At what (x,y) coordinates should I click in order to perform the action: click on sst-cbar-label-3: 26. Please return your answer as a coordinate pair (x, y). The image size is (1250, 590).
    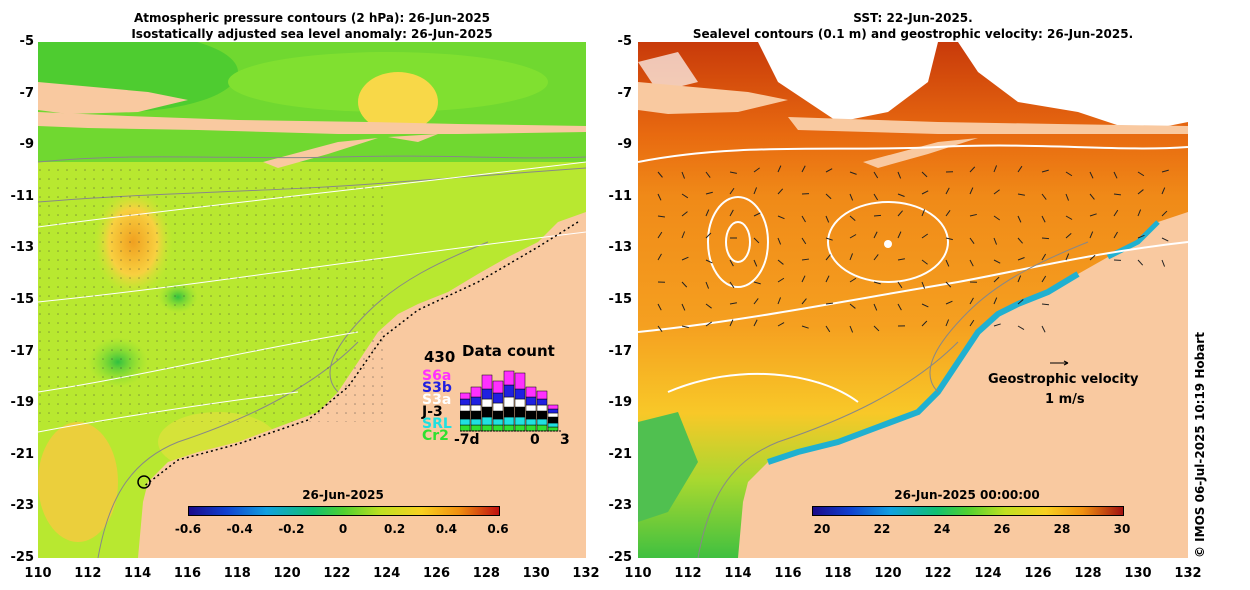
    Looking at the image, I should click on (1002, 529).